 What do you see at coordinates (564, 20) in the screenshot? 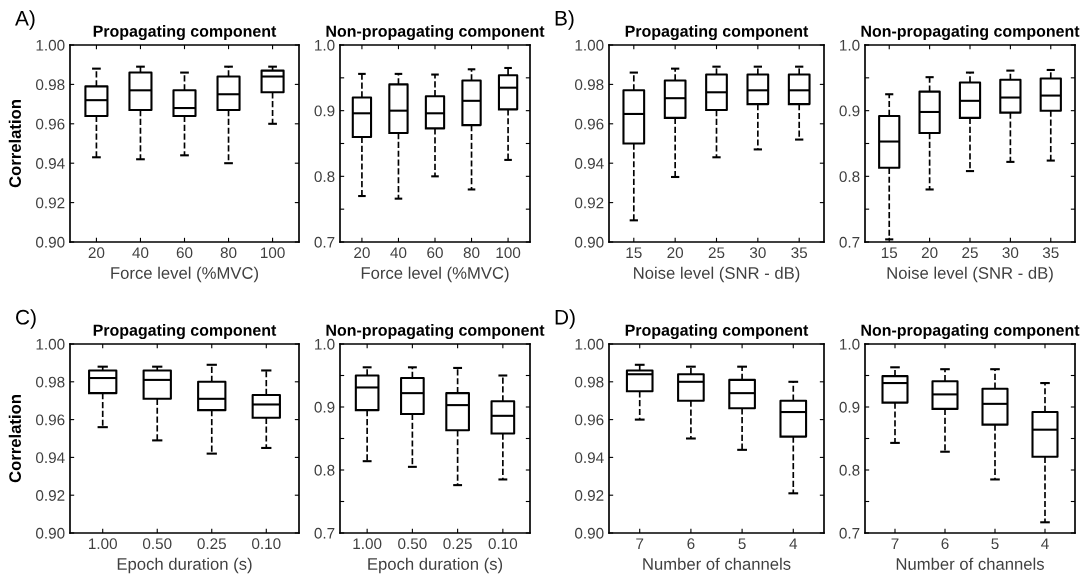
I see `text: B)` at bounding box center [564, 20].